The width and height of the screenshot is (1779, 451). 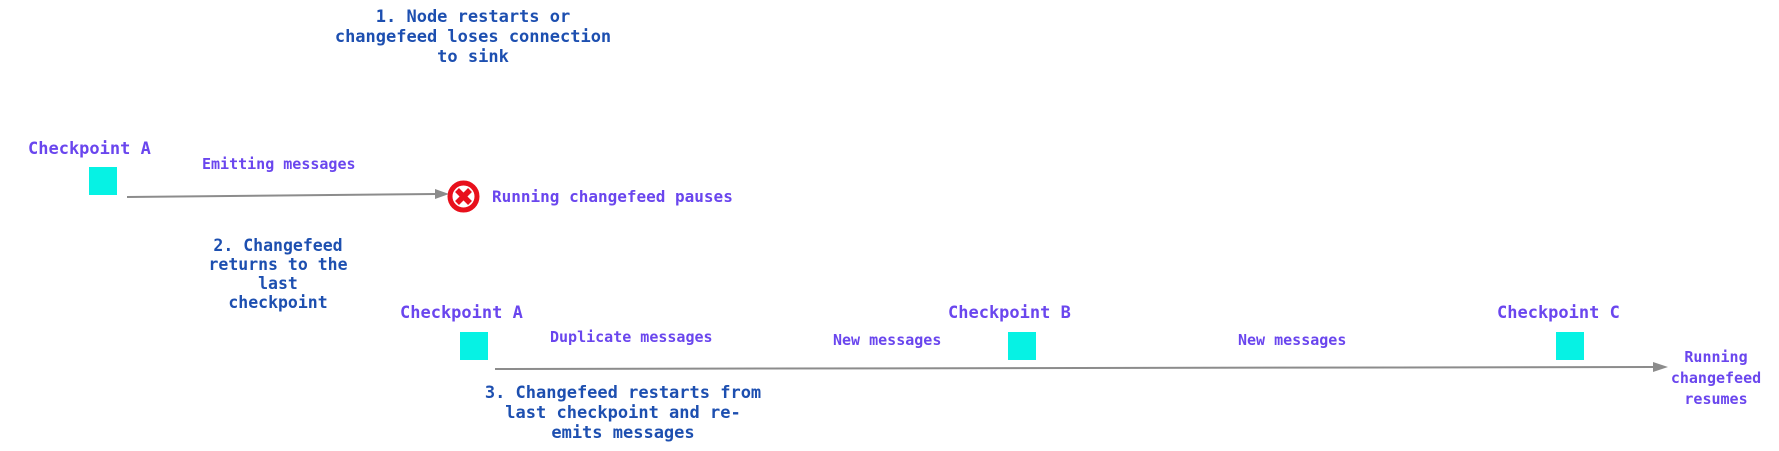 I want to click on new-messages-label-1: New messages, so click(x=887, y=340).